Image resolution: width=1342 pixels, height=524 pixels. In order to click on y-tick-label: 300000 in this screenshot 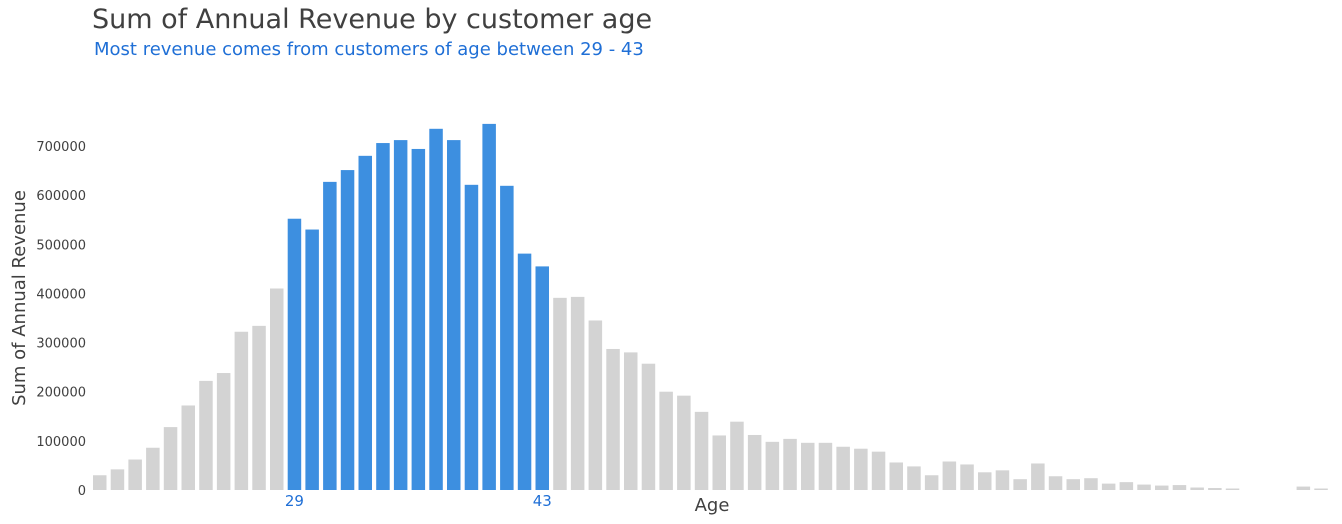, I will do `click(61, 344)`.